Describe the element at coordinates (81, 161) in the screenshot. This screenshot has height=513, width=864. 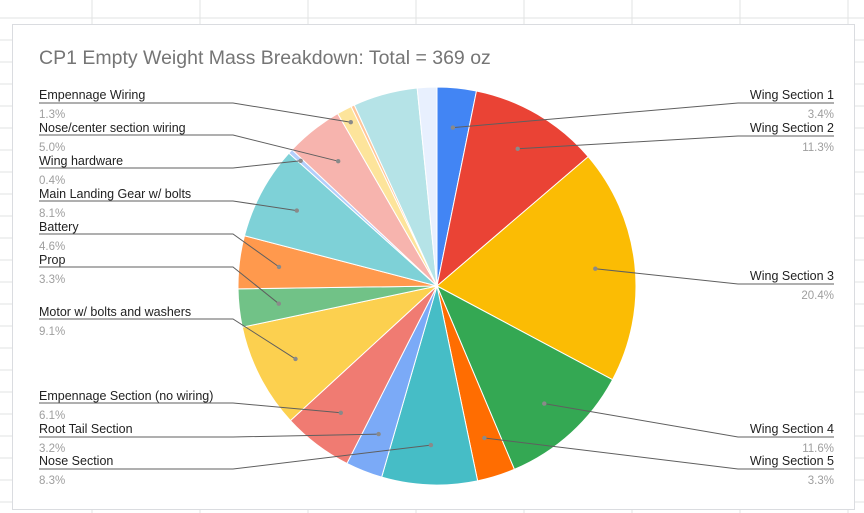
I see `slice-label-wing-hardware: Wing hardware` at that location.